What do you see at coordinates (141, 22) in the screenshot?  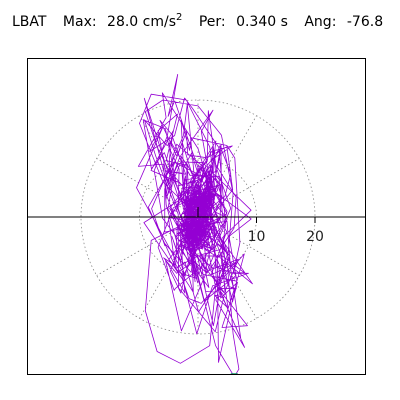 I see `max-value: 28.0 cm/s` at bounding box center [141, 22].